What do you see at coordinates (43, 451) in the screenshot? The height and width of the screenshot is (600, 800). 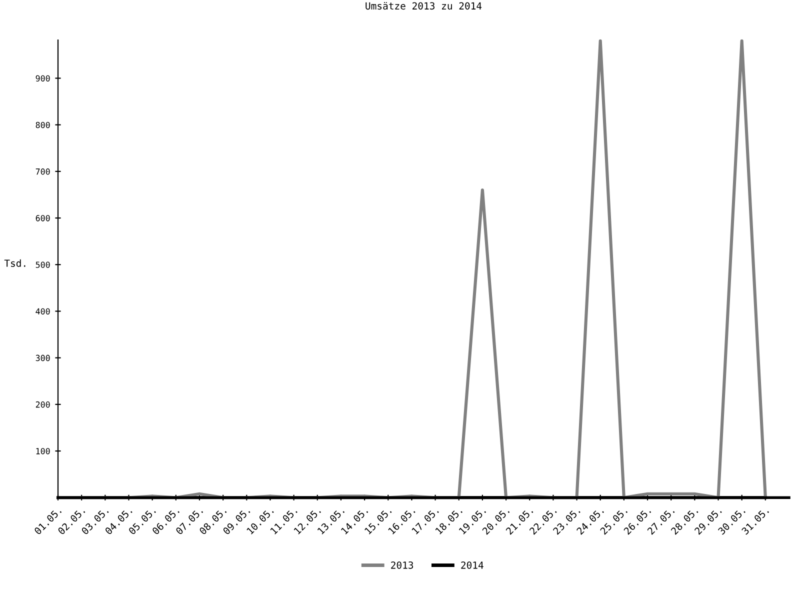 I see `y-tick-label: 100` at bounding box center [43, 451].